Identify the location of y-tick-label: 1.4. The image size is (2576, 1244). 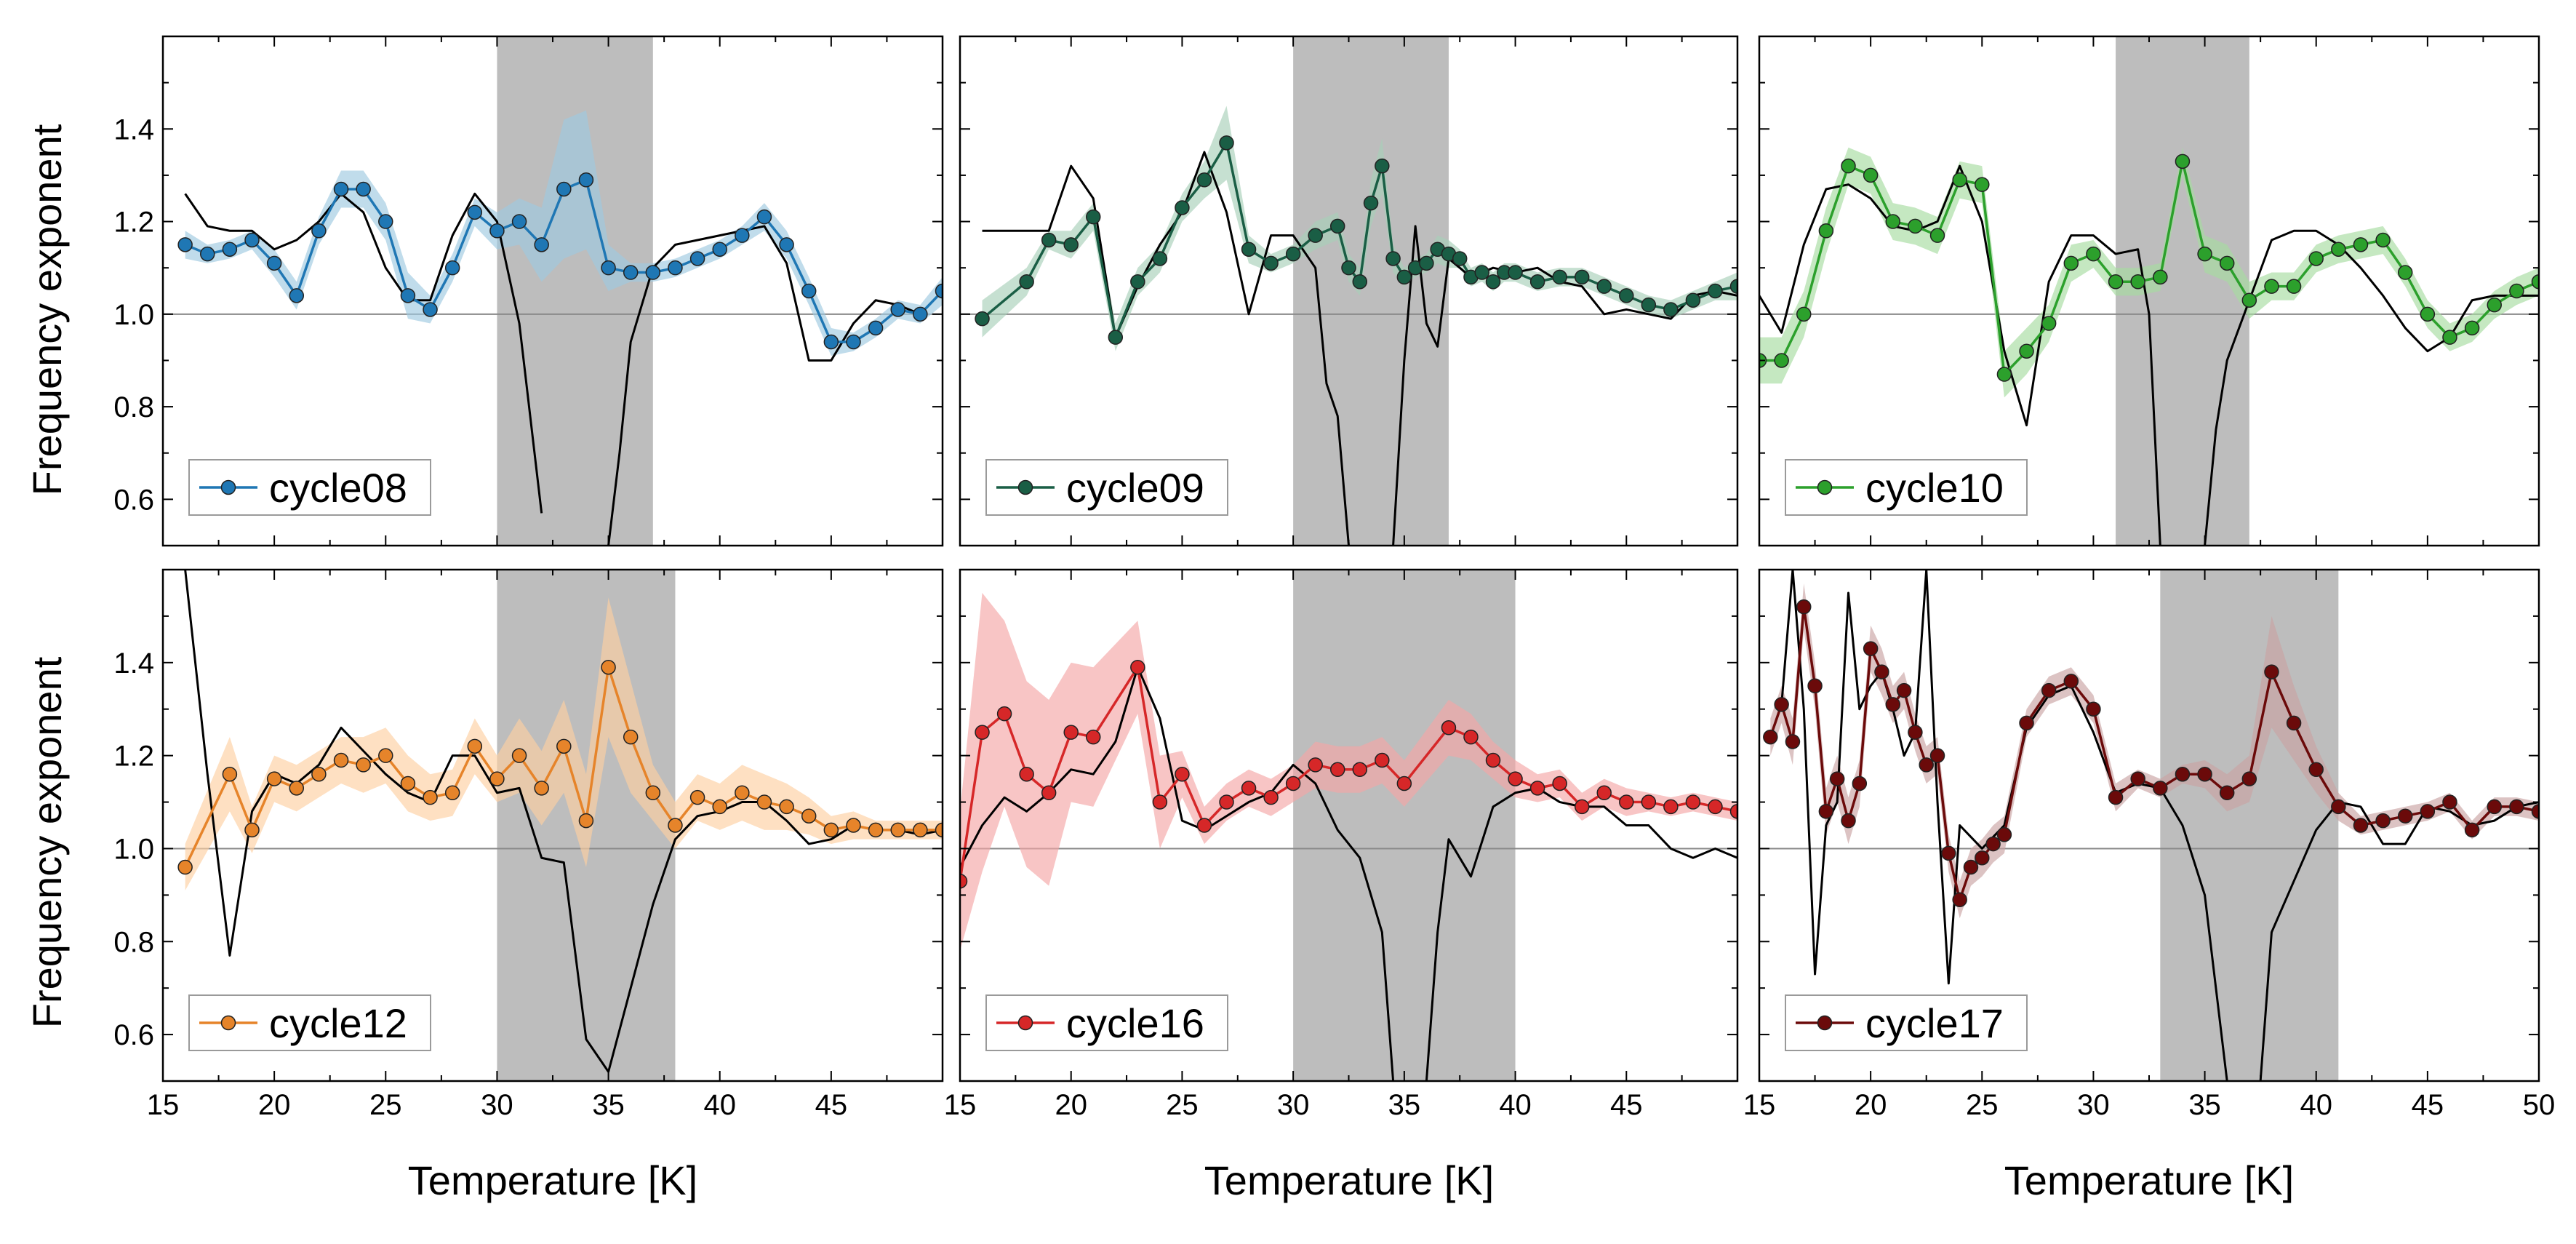
(133, 129).